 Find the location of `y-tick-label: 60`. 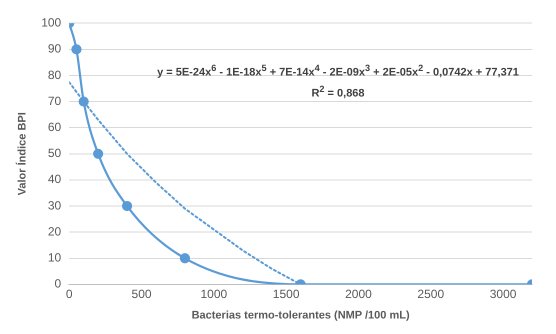

y-tick-label: 60 is located at coordinates (55, 127).